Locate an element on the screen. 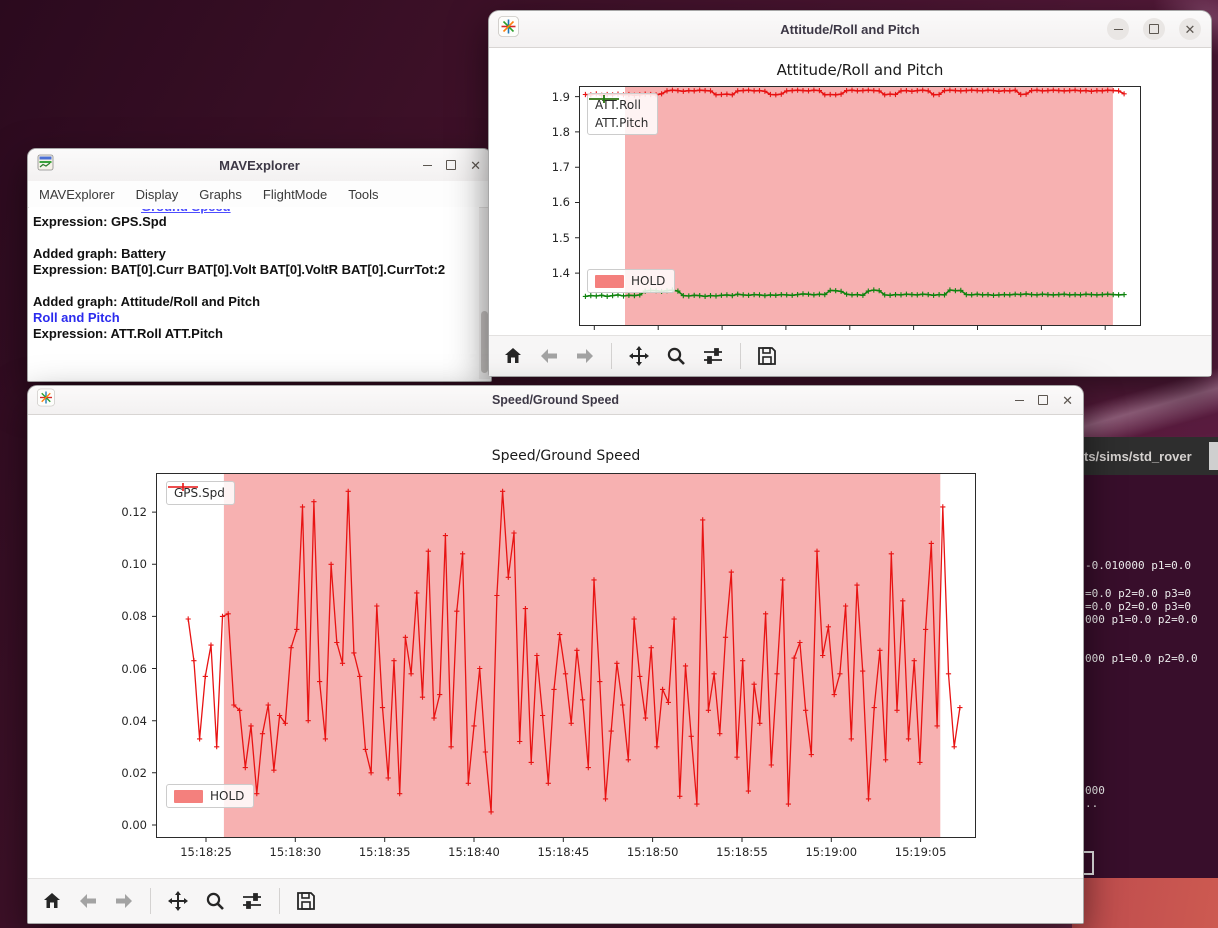 The width and height of the screenshot is (1218, 928). menu-tools: Tools is located at coordinates (363, 194).